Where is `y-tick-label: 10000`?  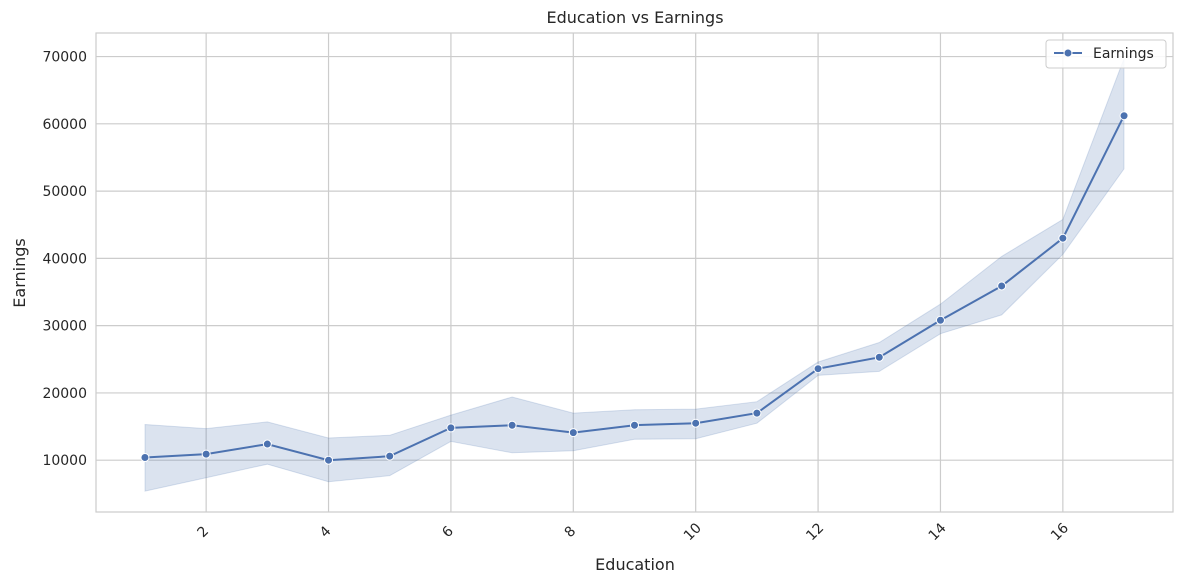
y-tick-label: 10000 is located at coordinates (64, 461).